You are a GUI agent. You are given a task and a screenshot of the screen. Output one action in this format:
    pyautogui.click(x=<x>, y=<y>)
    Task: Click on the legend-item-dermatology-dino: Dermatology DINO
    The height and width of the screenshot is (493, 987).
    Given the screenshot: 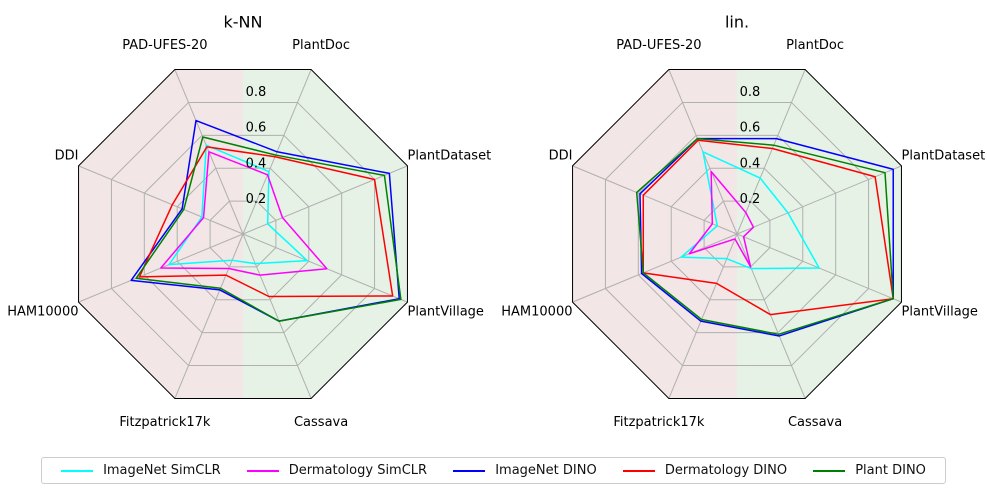 What is the action you would take?
    pyautogui.click(x=705, y=470)
    